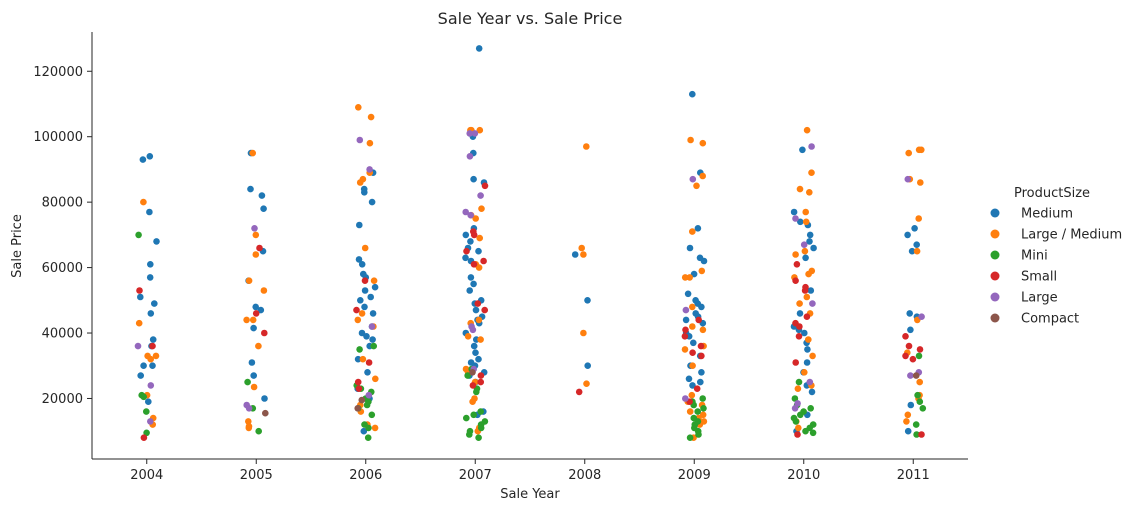 The width and height of the screenshot is (1140, 512). Describe the element at coordinates (62, 268) in the screenshot. I see `y-tick-label: 60000` at that location.